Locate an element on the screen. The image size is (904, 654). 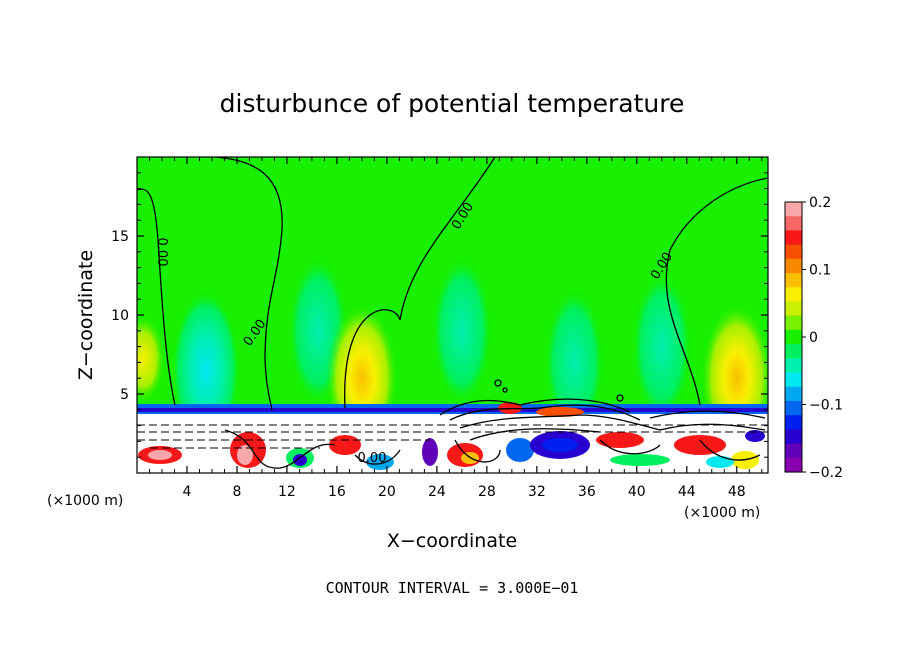
x-tick-label: 16 is located at coordinates (337, 492).